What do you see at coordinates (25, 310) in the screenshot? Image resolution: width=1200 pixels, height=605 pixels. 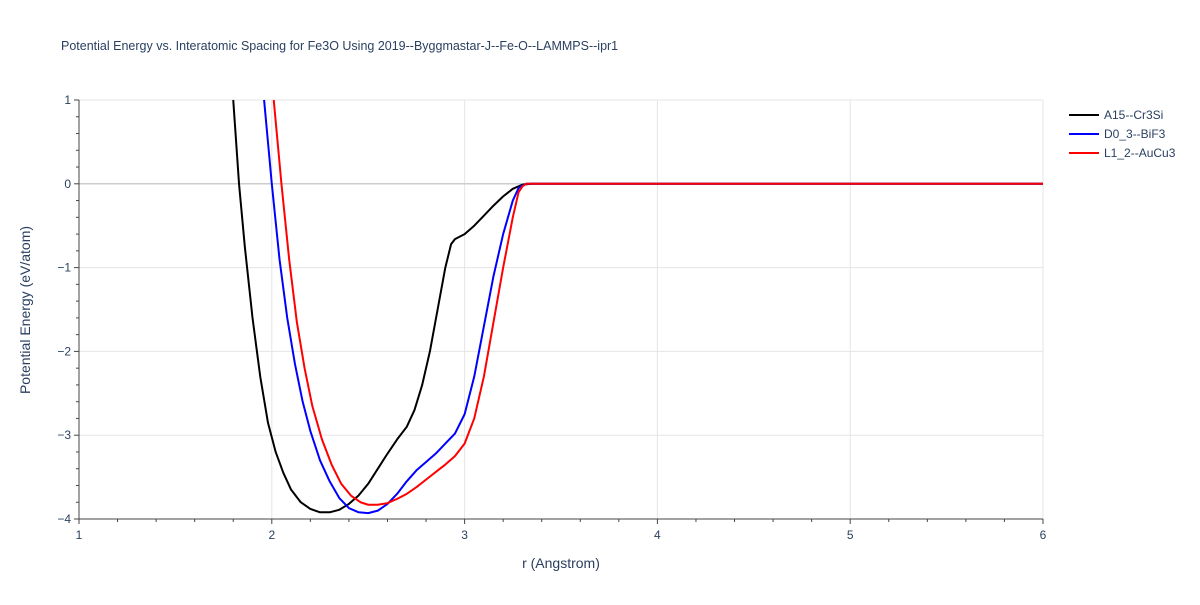 I see `y-axis-label: Potential Energy (eV/atom)` at bounding box center [25, 310].